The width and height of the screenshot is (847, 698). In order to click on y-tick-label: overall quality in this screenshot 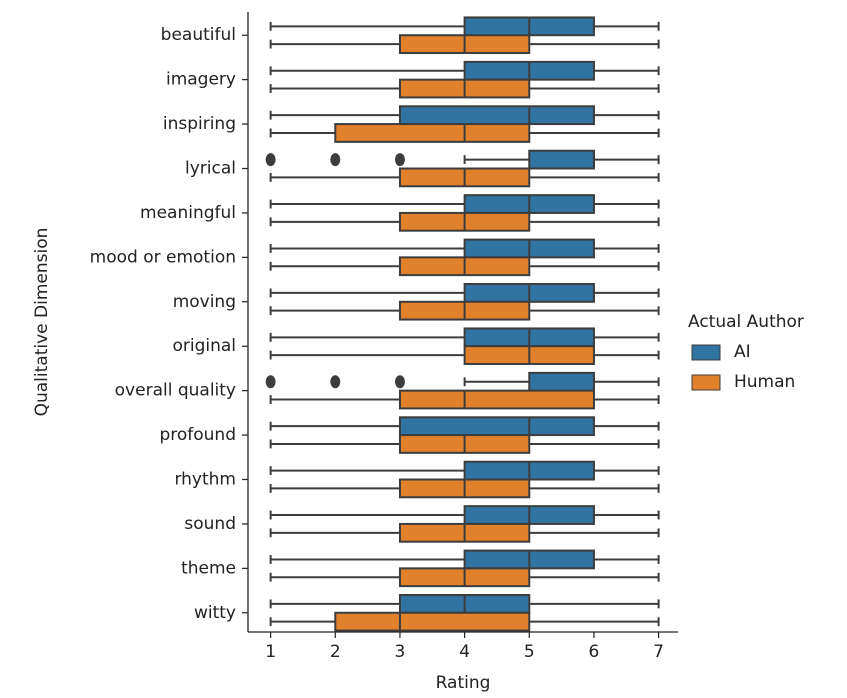, I will do `click(175, 391)`.